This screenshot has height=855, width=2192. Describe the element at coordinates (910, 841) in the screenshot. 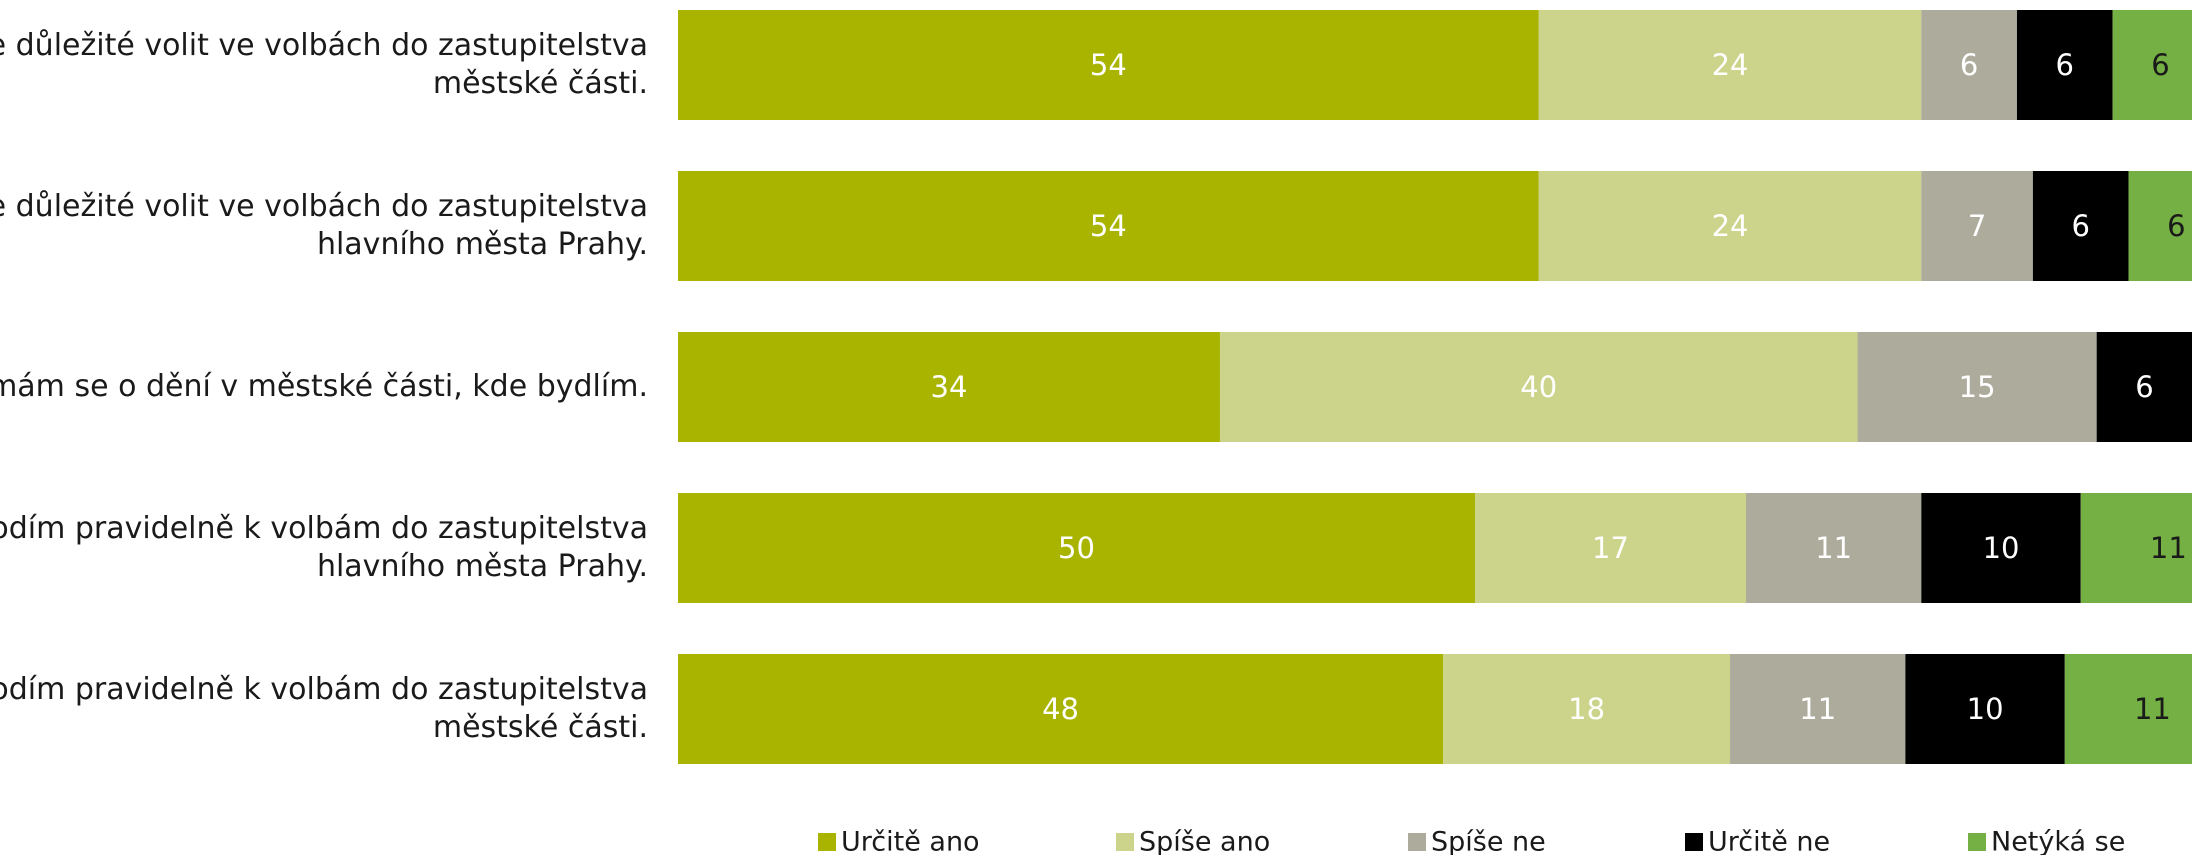

I see `legend-label: Určitě ano` at that location.